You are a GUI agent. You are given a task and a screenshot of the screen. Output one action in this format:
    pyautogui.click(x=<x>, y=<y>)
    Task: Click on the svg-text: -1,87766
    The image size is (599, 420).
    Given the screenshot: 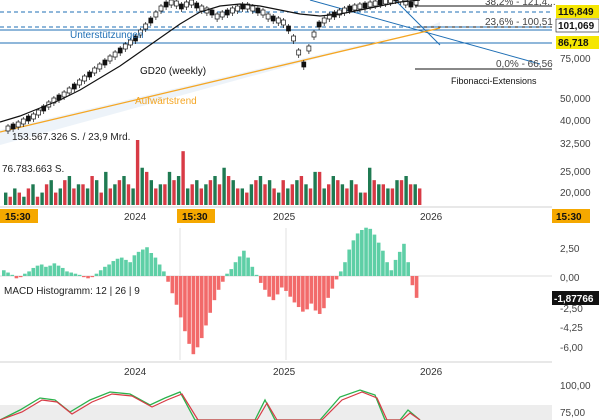 What is the action you would take?
    pyautogui.click(x=574, y=299)
    